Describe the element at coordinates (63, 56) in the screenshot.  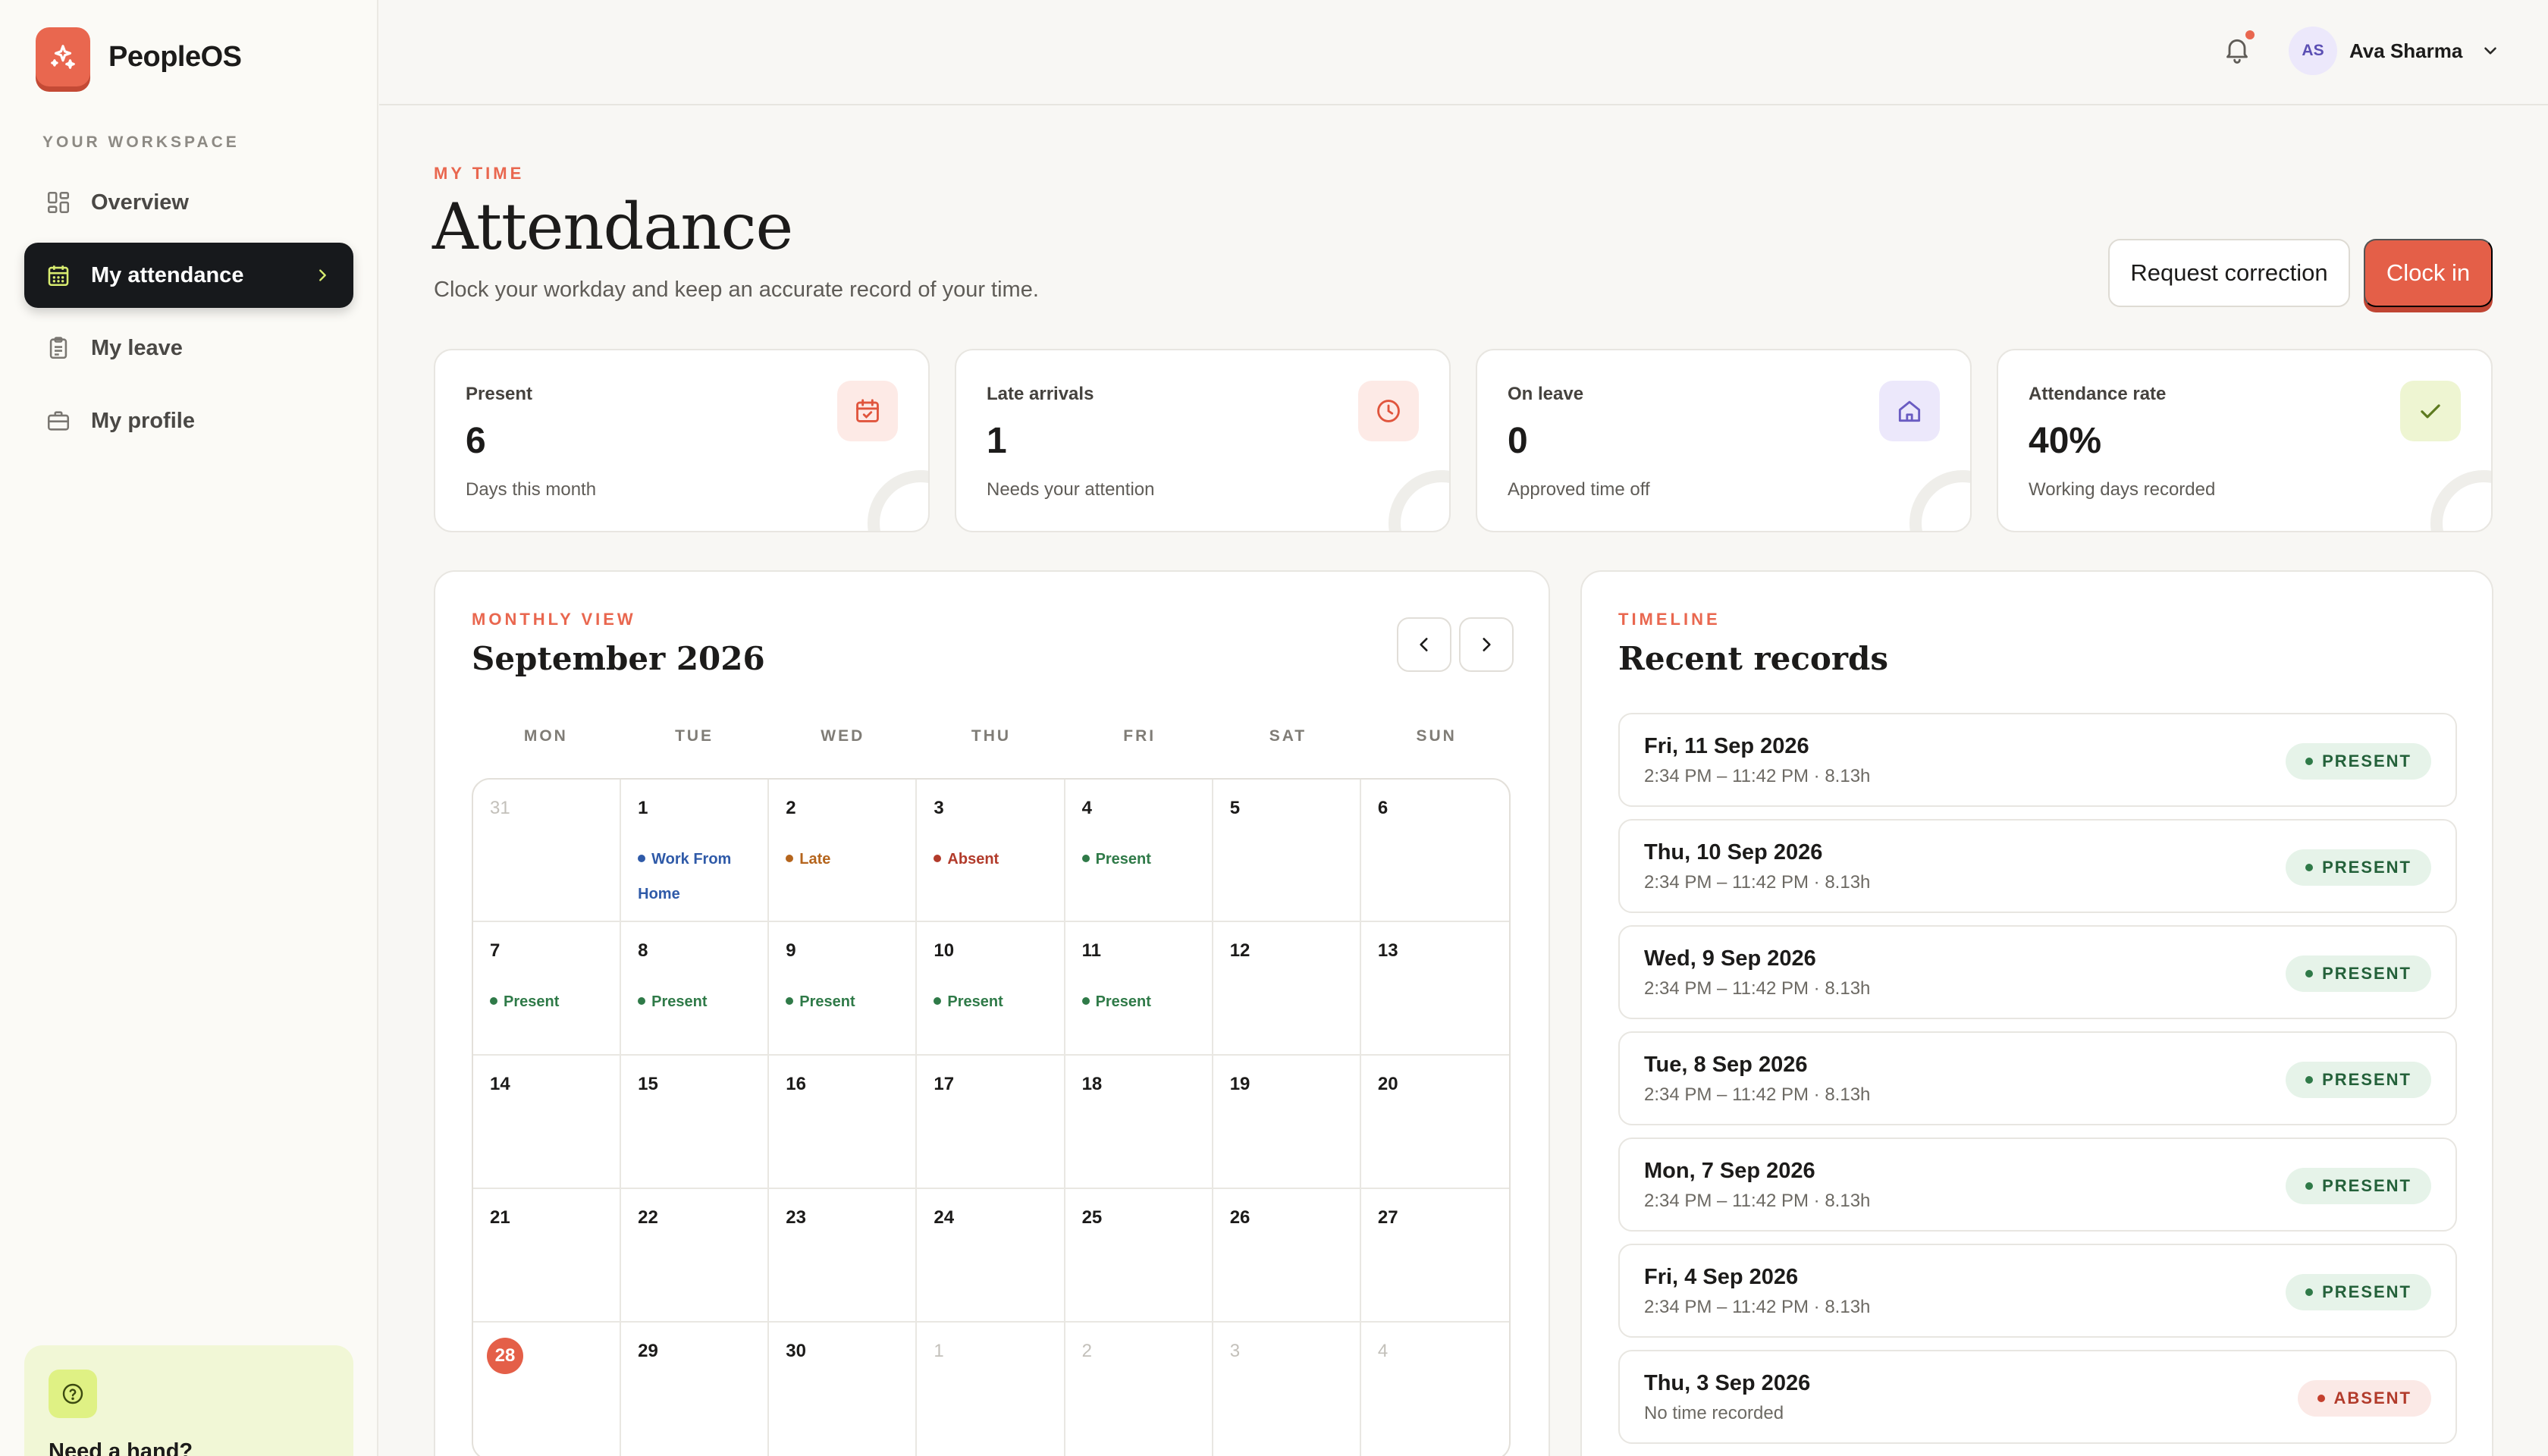
I see `sparkle-logo-icon` at that location.